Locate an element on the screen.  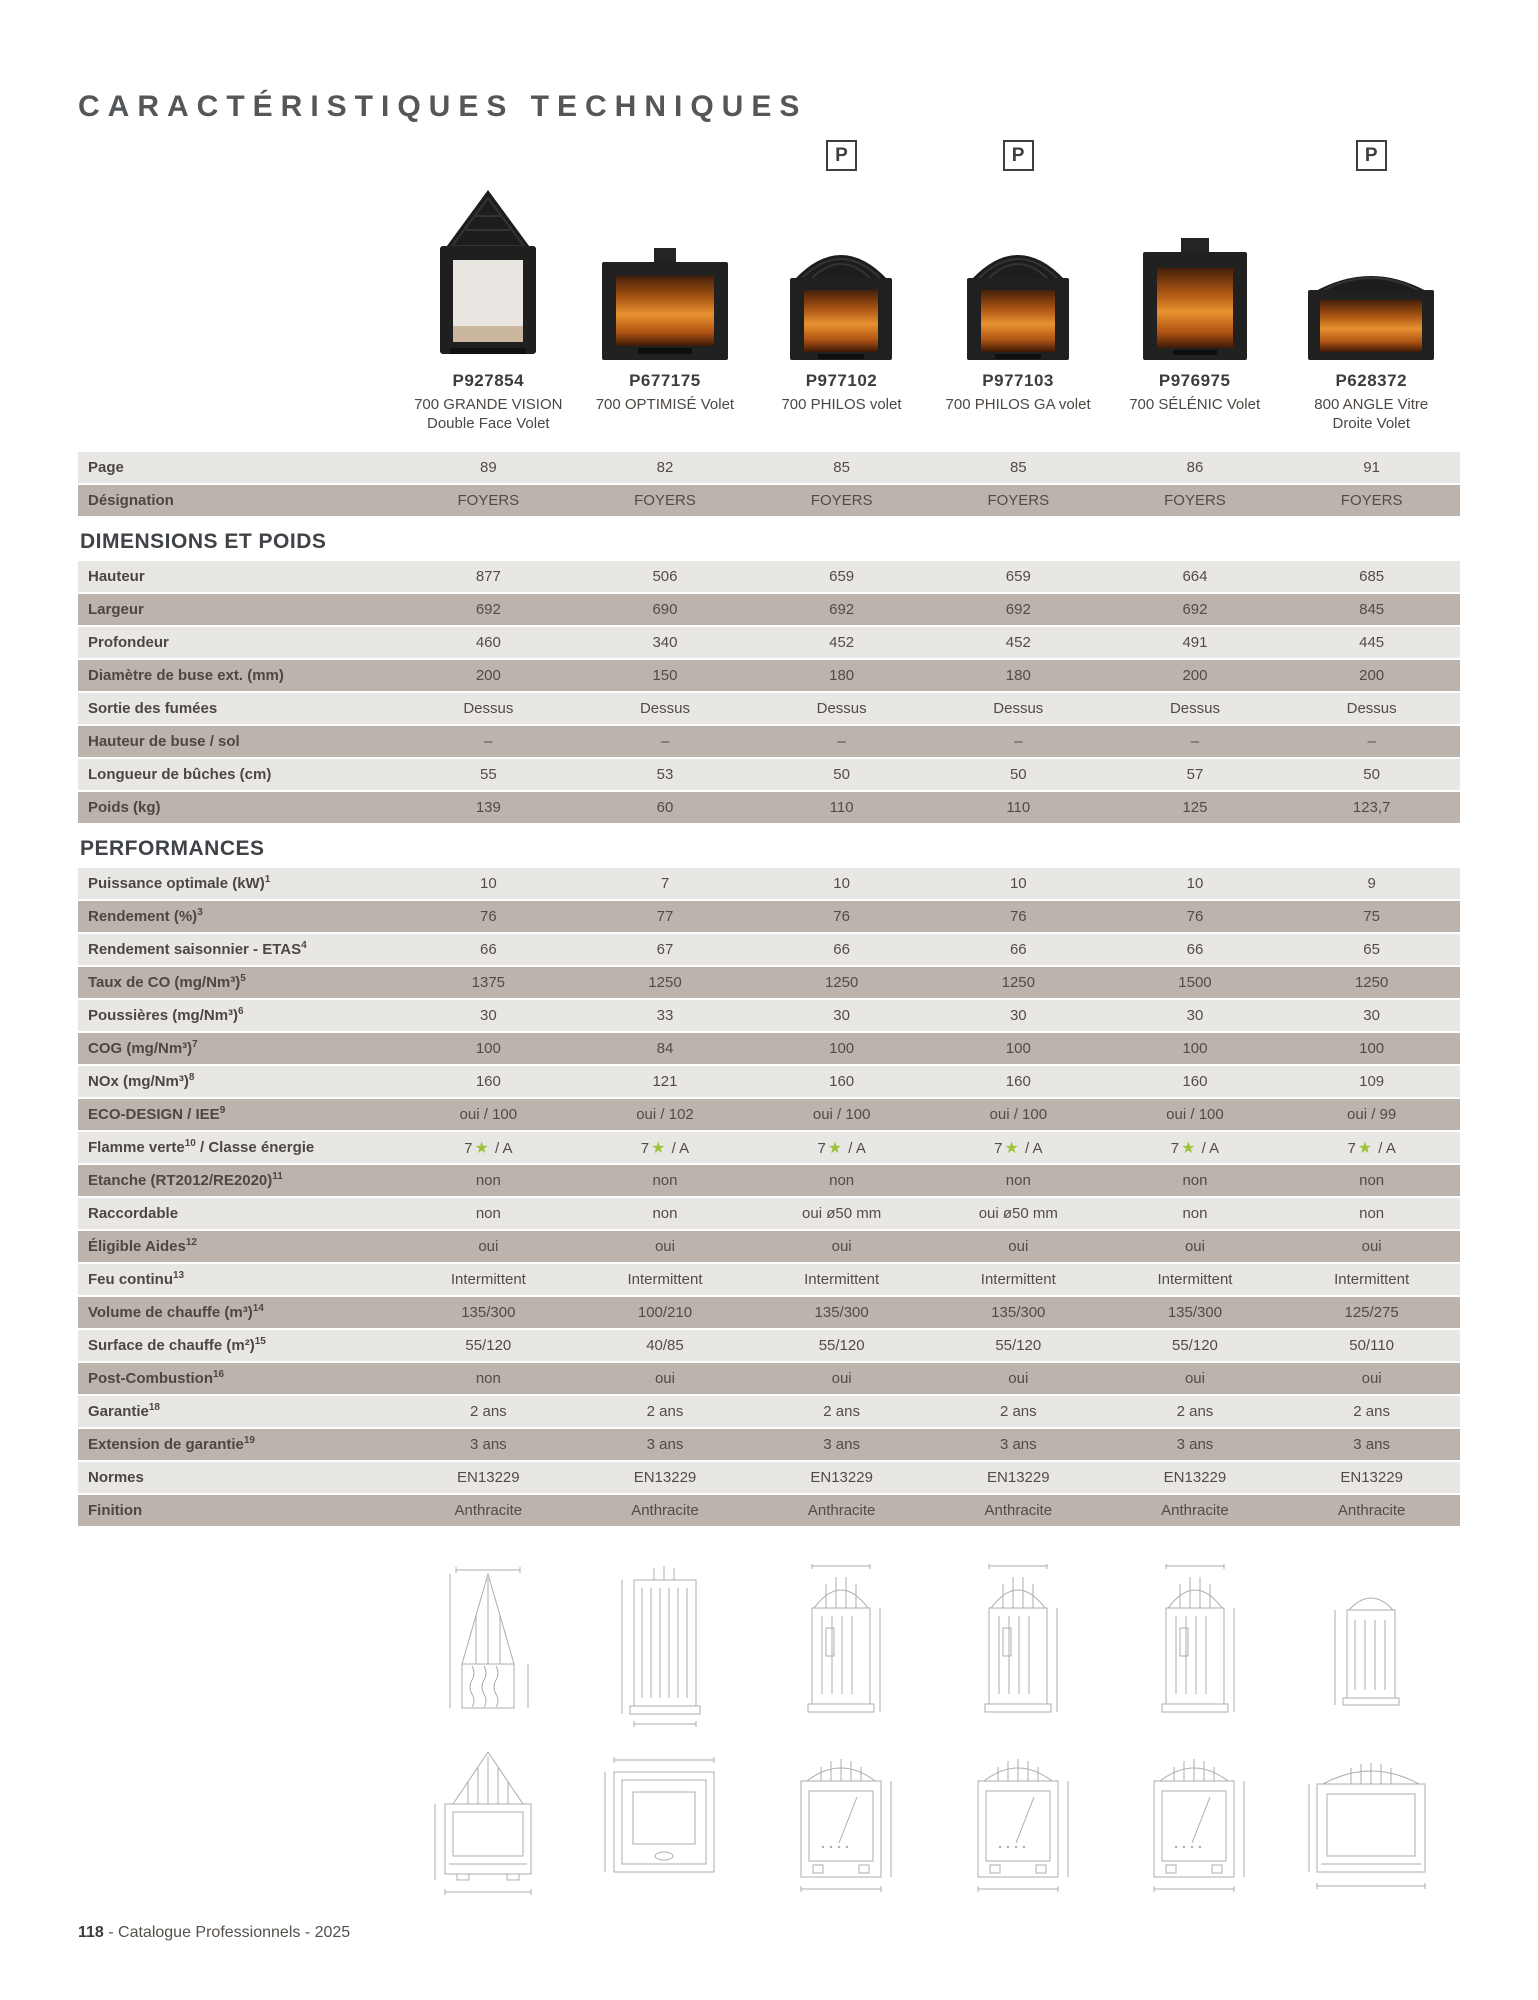
product-column: P P628372 800 ANGLE Vitre Droite Volet is located at coordinates (1371, 297).